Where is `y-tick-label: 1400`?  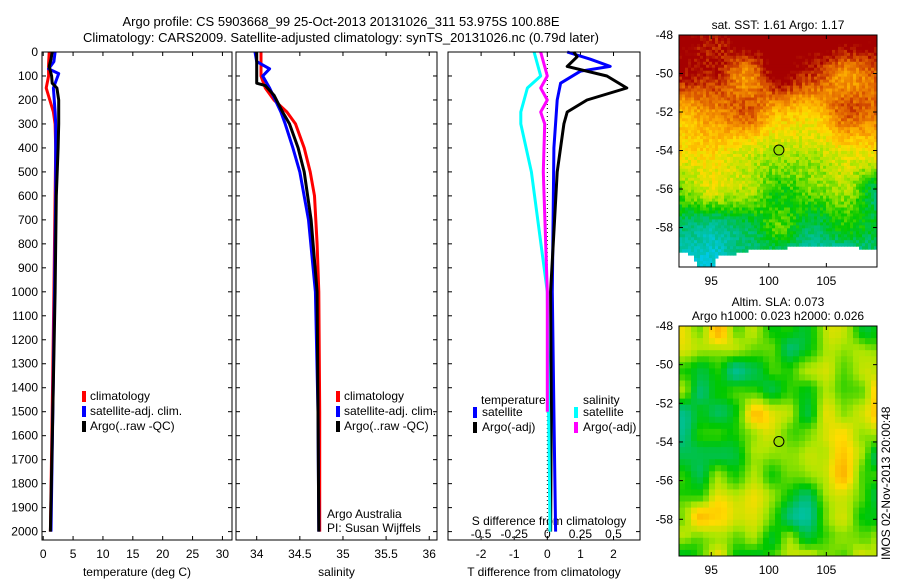 y-tick-label: 1400 is located at coordinates (24, 388).